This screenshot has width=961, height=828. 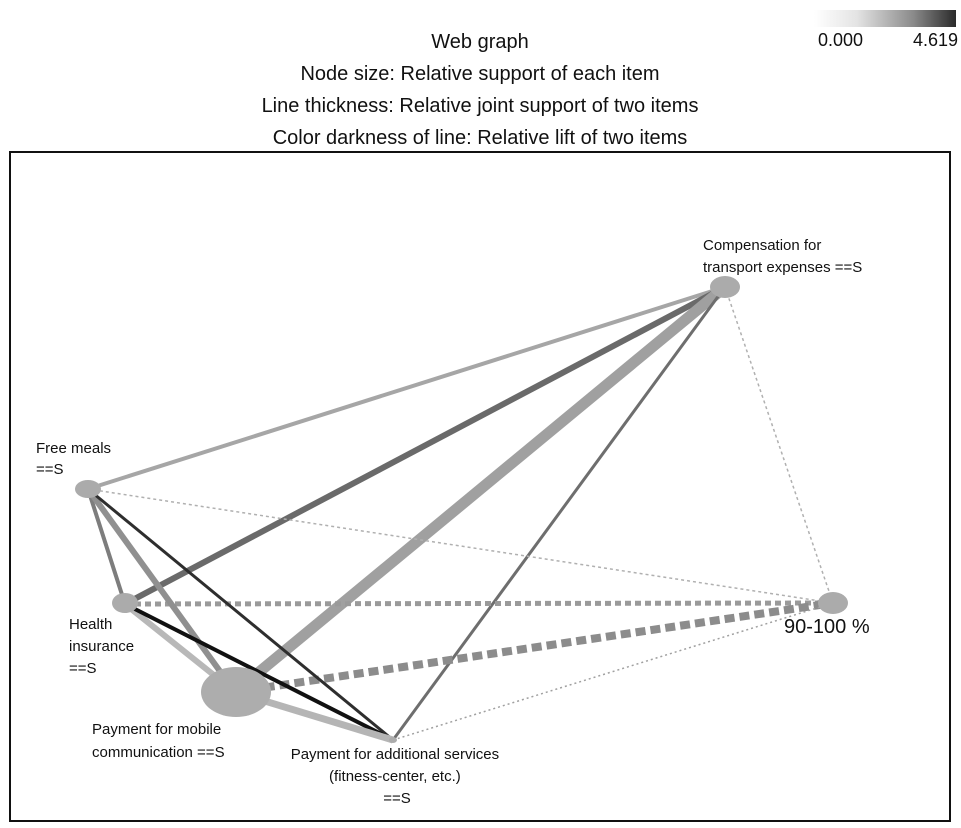 I want to click on edge-mobile-percent, so click(x=534, y=647).